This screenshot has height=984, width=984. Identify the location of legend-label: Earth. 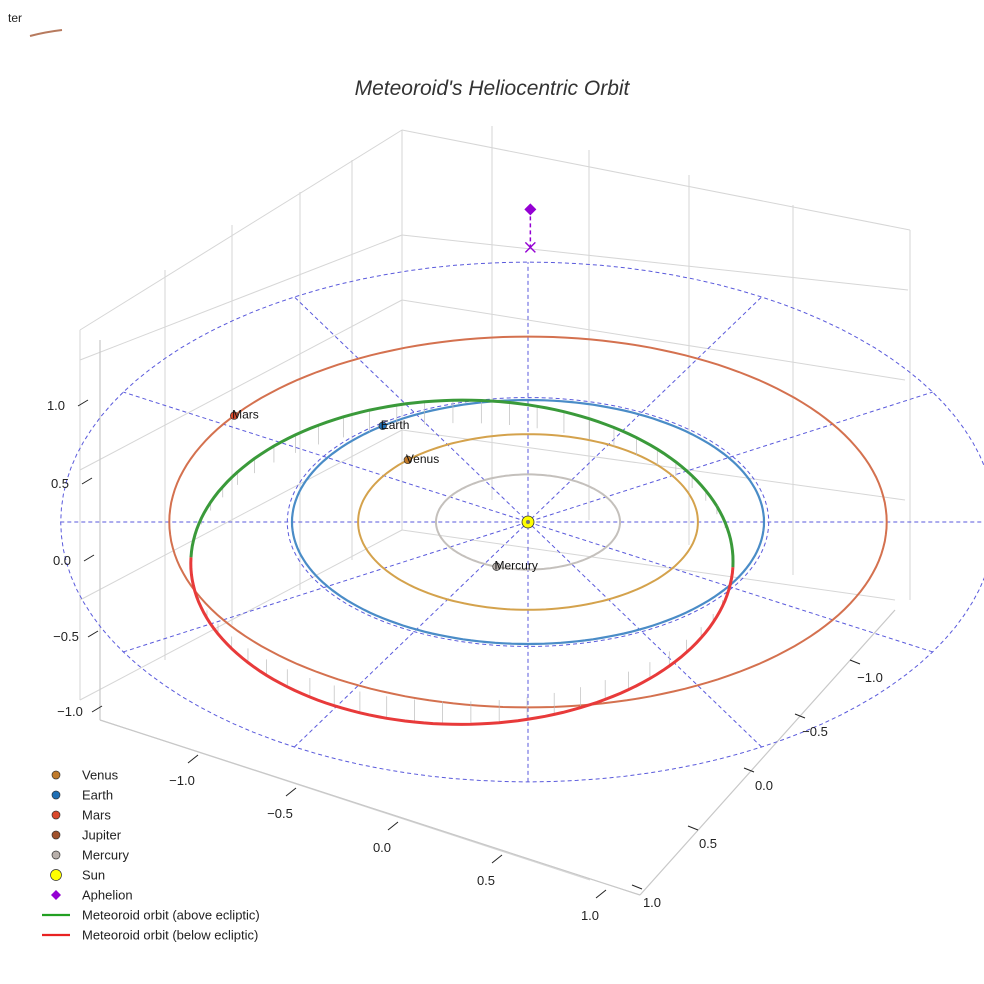
(97, 795).